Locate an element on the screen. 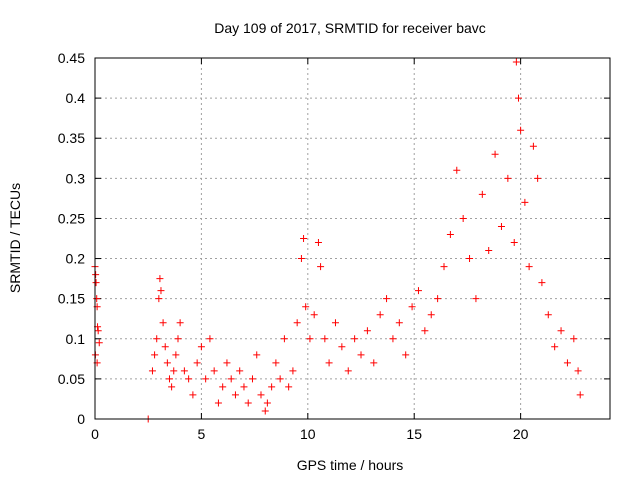  y-tick-label: 0.45 is located at coordinates (71, 58).